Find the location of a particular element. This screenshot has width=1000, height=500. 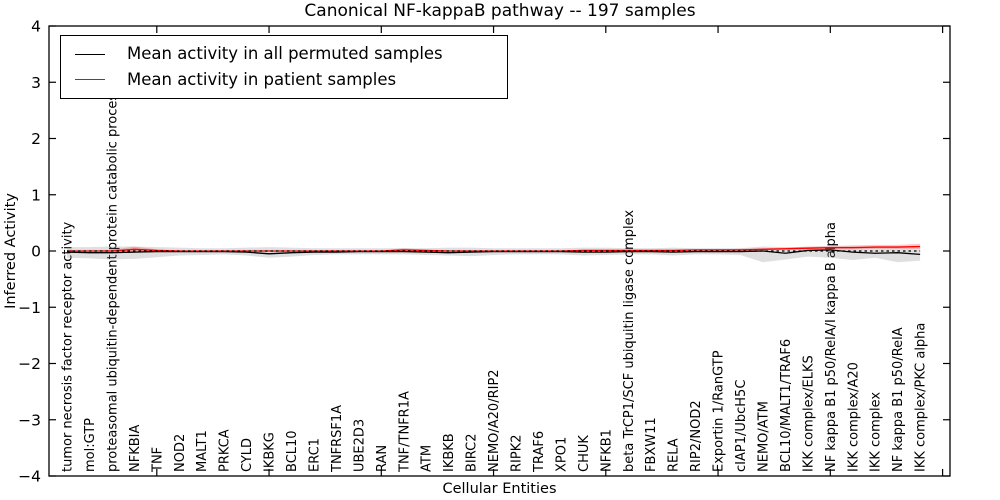

x-category-label: IKK complex/A20 is located at coordinates (853, 417).